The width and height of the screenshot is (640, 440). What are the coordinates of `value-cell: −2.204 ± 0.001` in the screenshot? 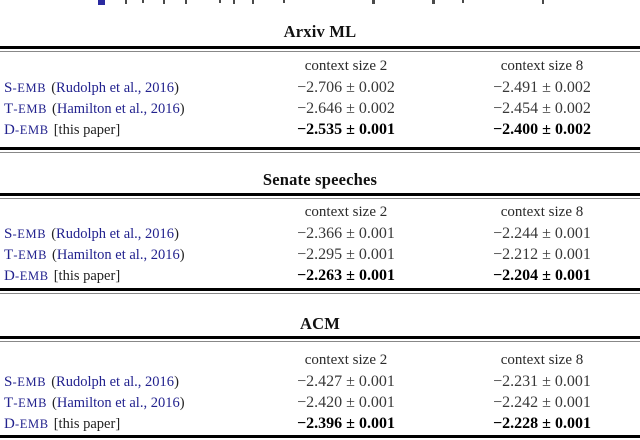 It's located at (542, 275).